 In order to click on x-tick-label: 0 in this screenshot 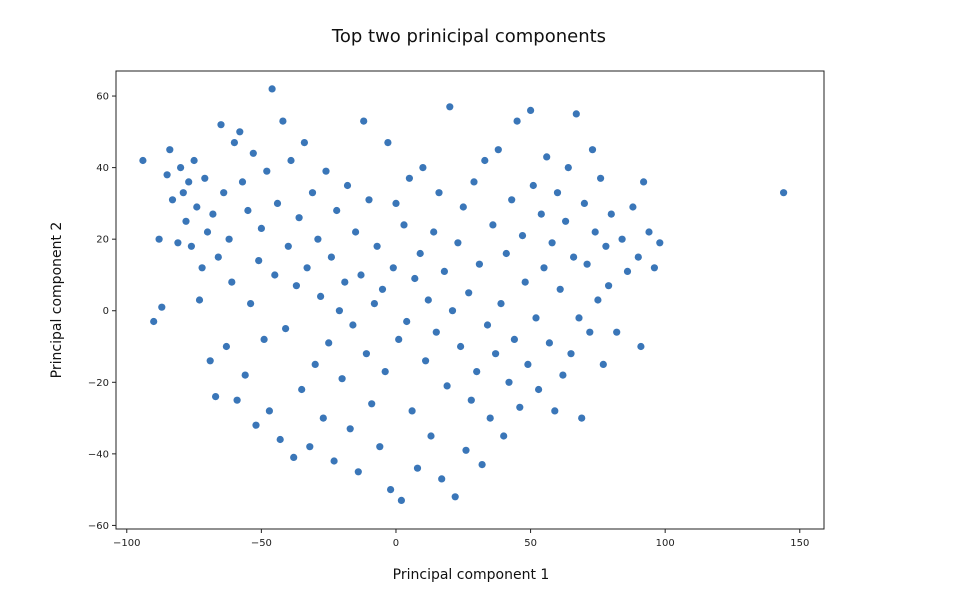, I will do `click(396, 543)`.